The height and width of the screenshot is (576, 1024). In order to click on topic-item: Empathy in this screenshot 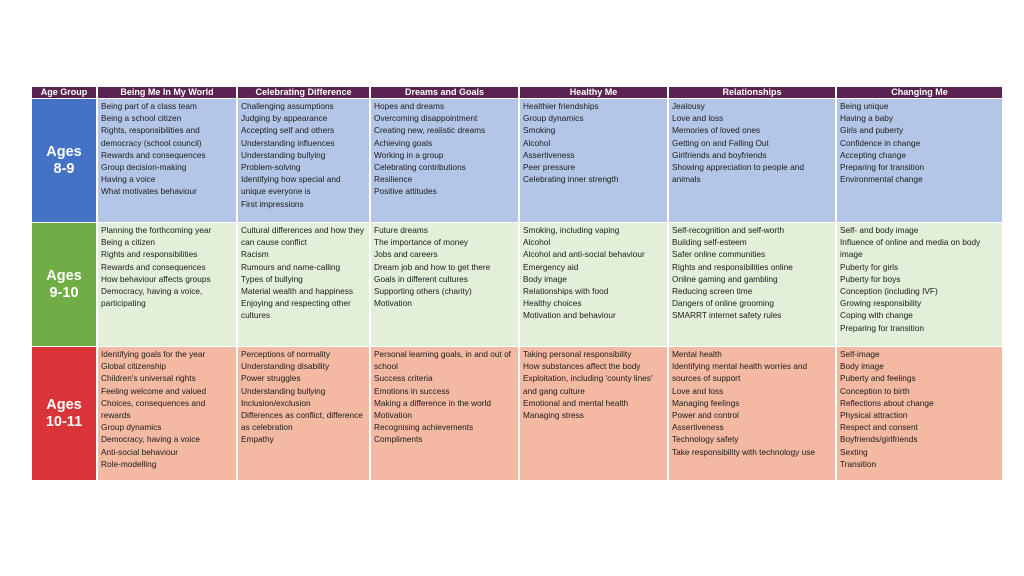, I will do `click(257, 439)`.